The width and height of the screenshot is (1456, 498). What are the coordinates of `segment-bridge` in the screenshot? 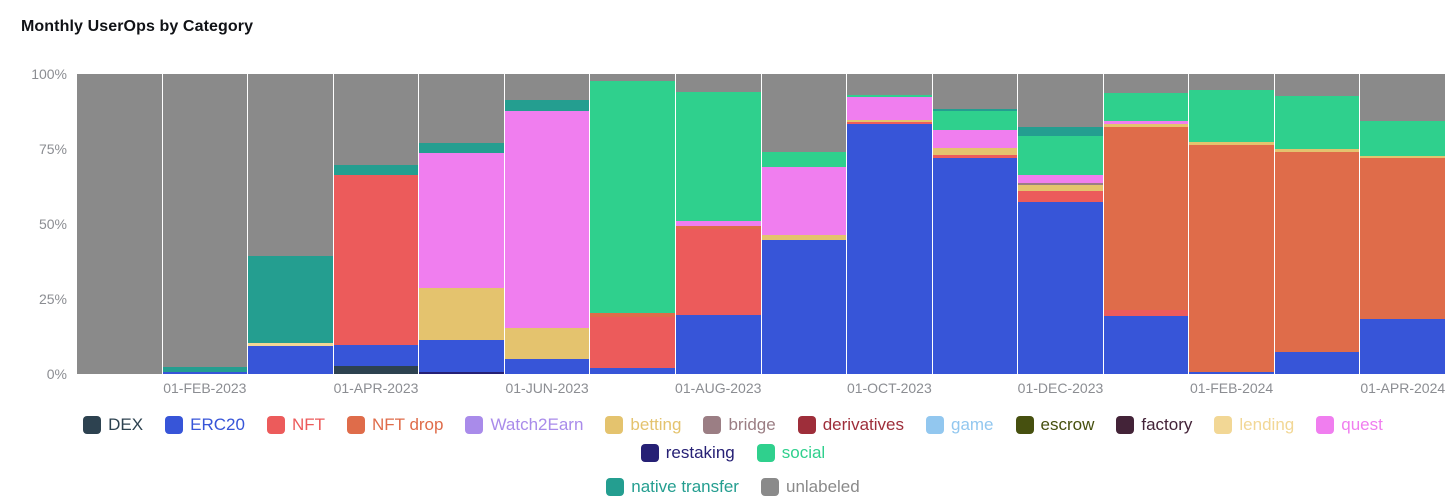 It's located at (1060, 183).